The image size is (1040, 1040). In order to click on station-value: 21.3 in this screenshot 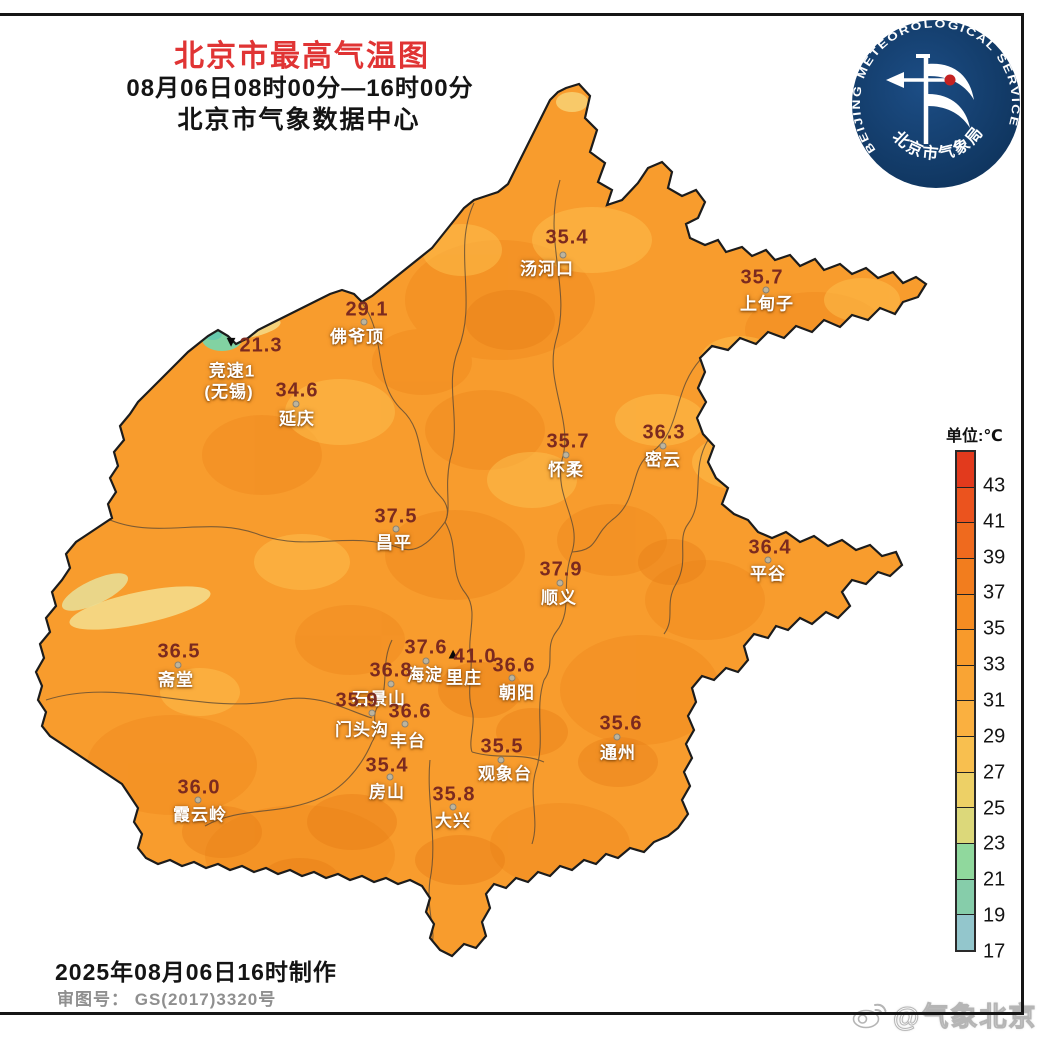, I will do `click(261, 345)`.